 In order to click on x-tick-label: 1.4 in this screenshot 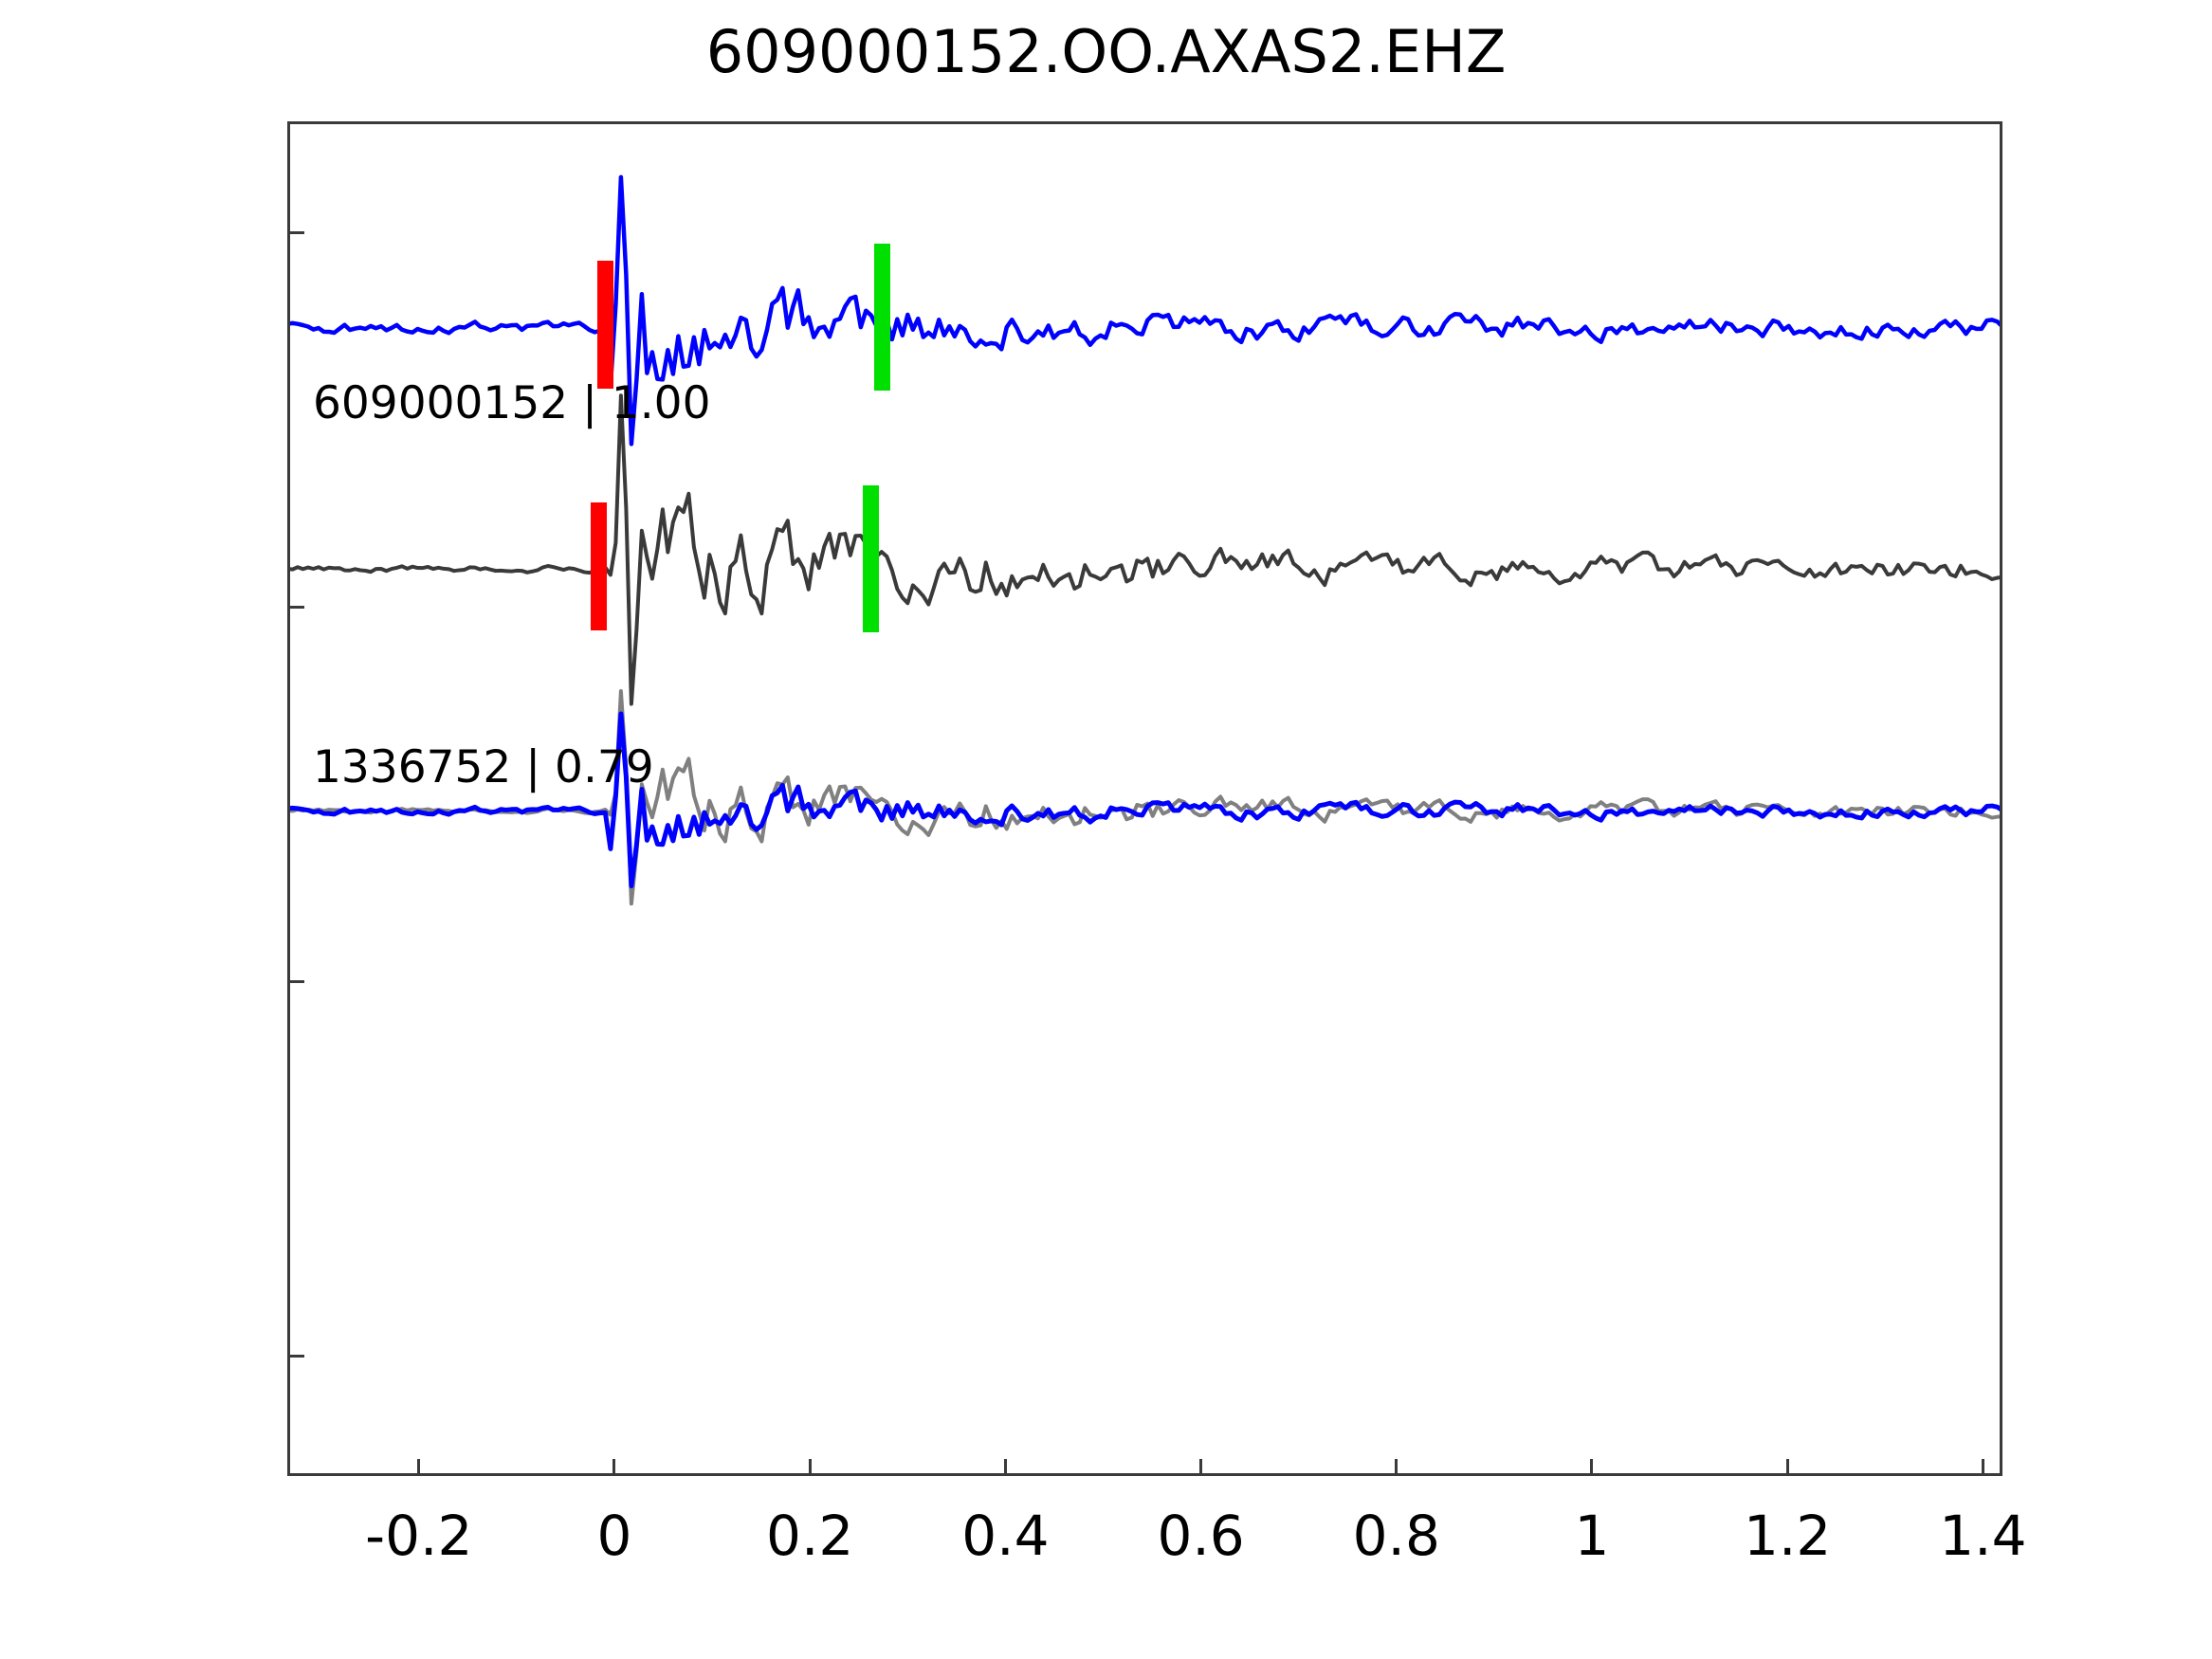, I will do `click(1983, 1536)`.